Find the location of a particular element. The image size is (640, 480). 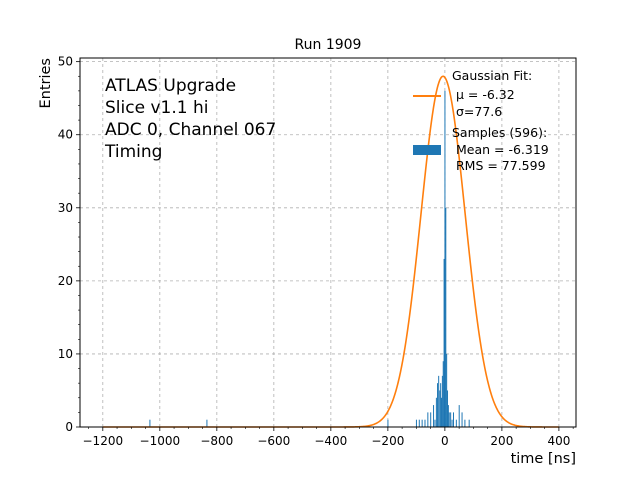

annotation-line-4: Timing is located at coordinates (133, 152).